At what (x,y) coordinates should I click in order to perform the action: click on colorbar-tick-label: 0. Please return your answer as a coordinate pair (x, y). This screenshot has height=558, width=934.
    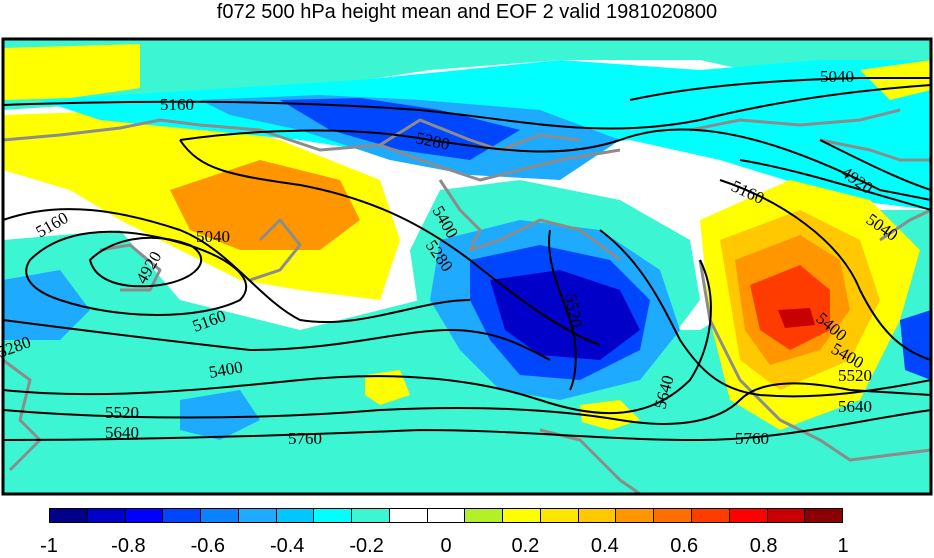
    Looking at the image, I should click on (446, 546).